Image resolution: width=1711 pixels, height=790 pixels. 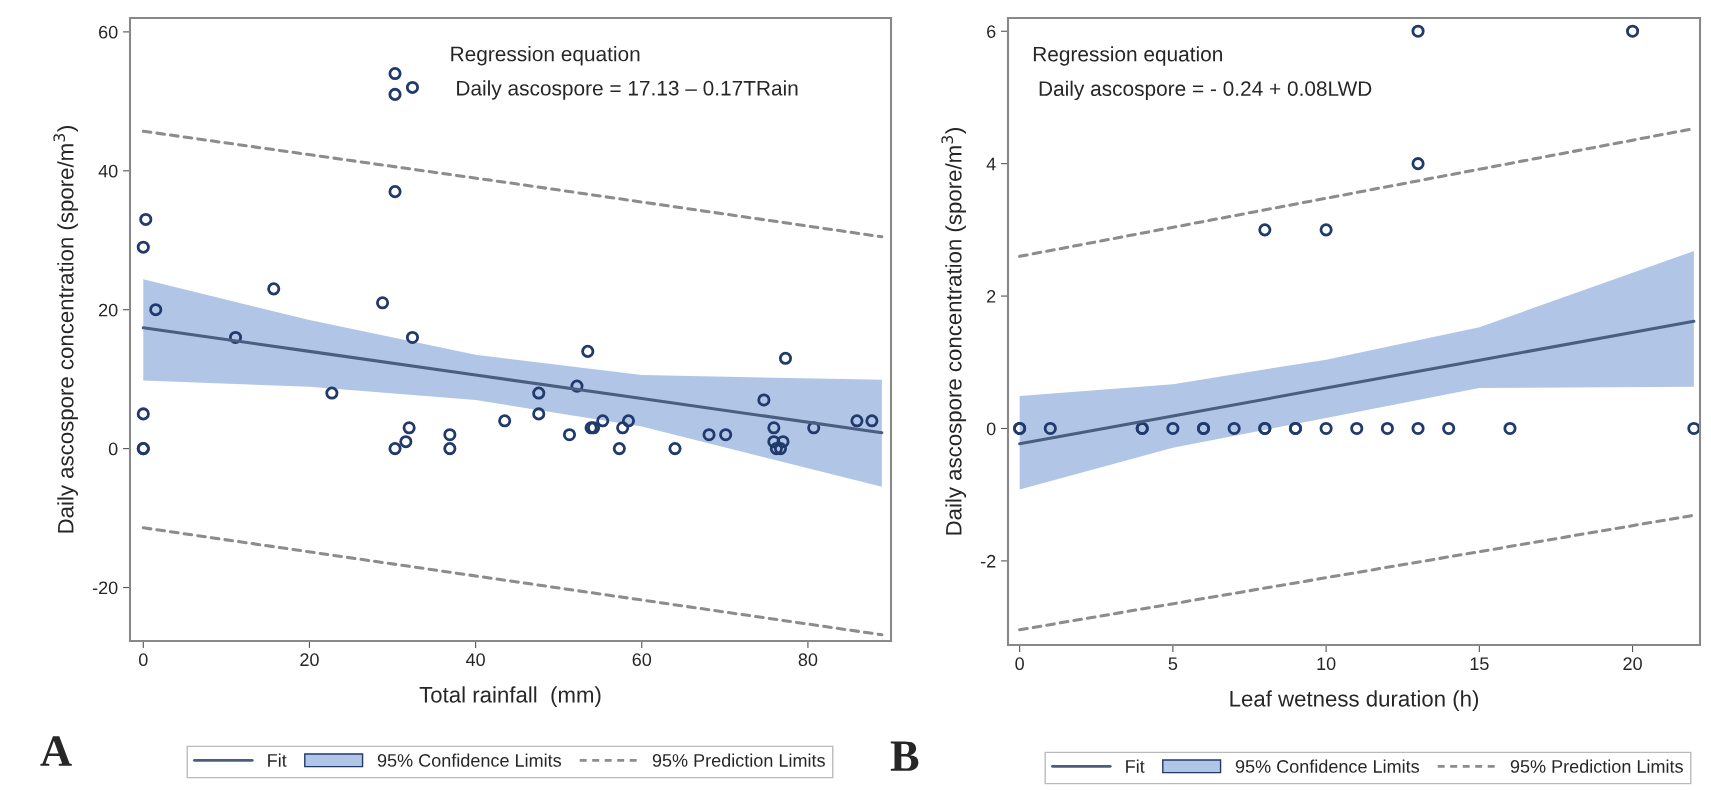 I want to click on y-tick-label: -20, so click(x=105, y=588).